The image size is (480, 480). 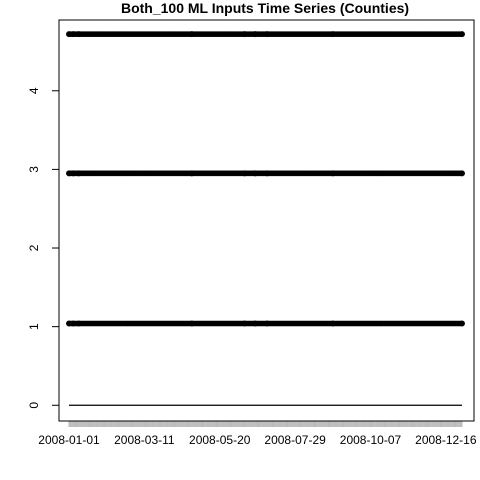 What do you see at coordinates (34, 169) in the screenshot?
I see `y-tick-label: 3` at bounding box center [34, 169].